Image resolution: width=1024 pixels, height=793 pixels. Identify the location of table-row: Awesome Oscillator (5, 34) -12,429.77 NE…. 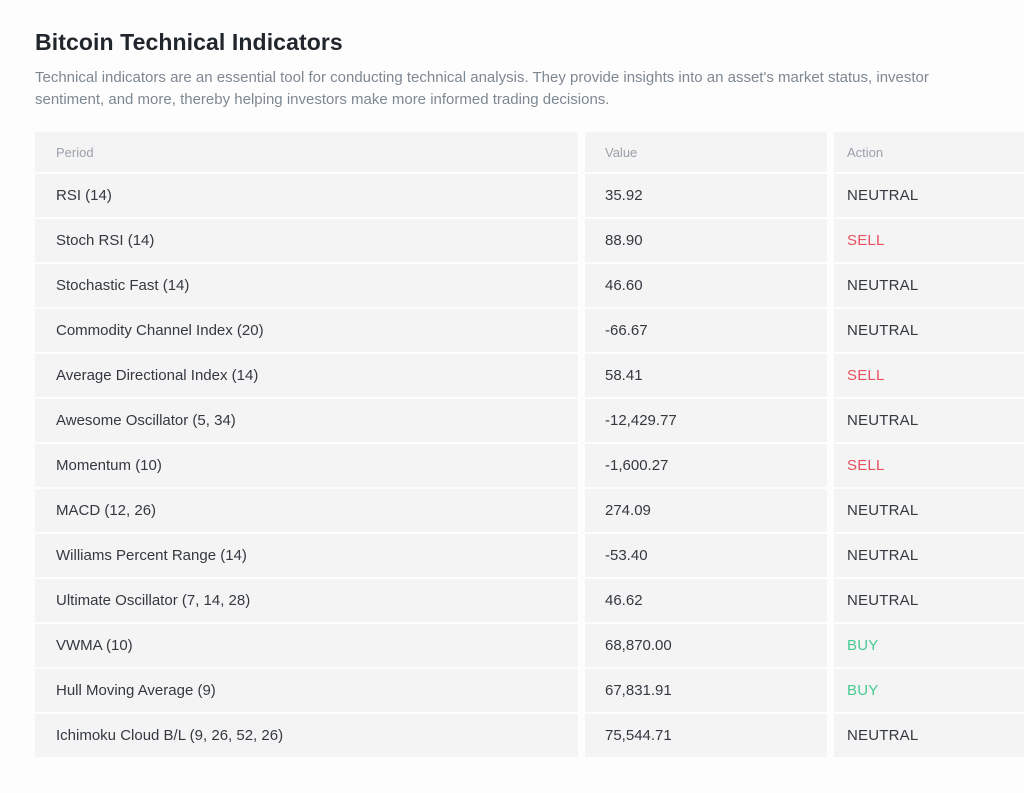
(529, 420).